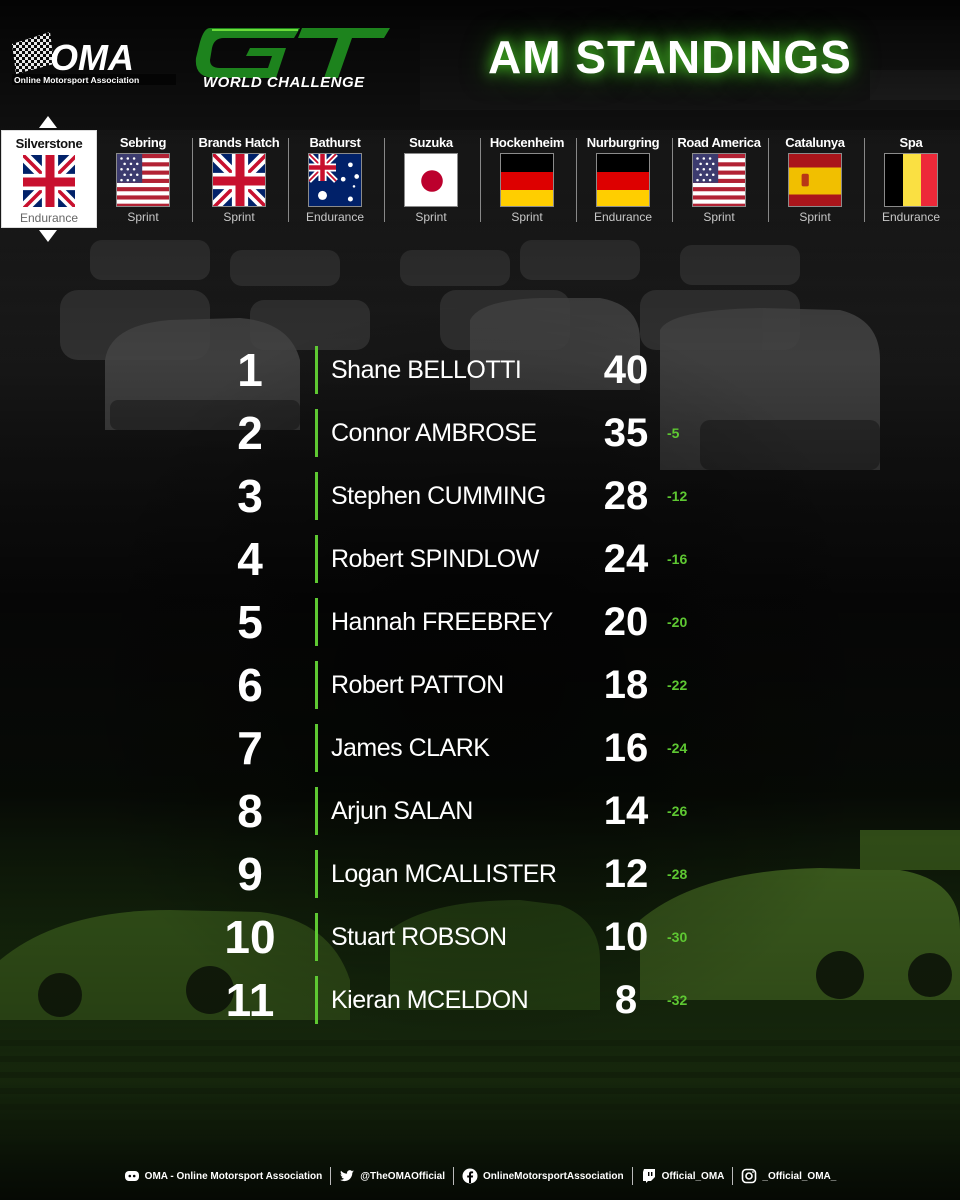 The height and width of the screenshot is (1200, 960). Describe the element at coordinates (626, 874) in the screenshot. I see `points: 12` at that location.